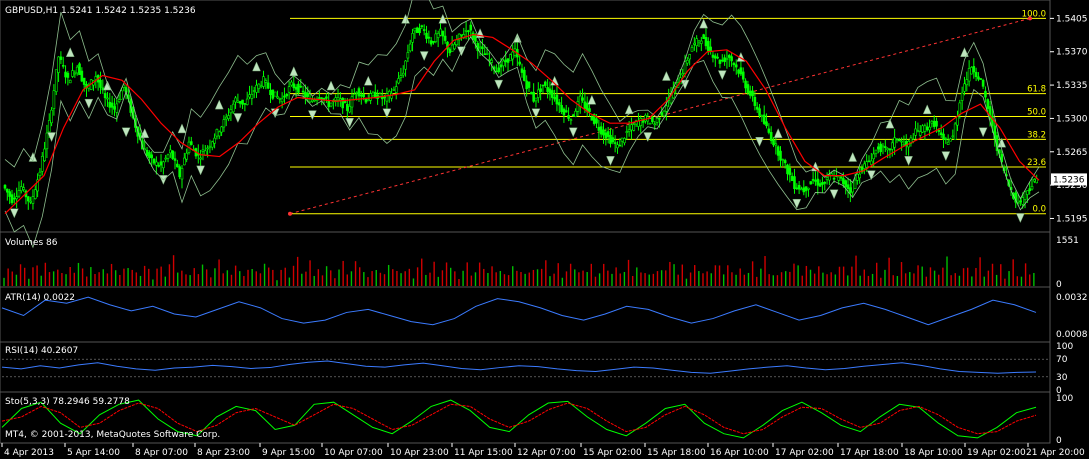 This screenshot has width=1089, height=459. Describe the element at coordinates (996, 453) in the screenshot. I see `time-tick-label: 19 Apr 02:00` at that location.